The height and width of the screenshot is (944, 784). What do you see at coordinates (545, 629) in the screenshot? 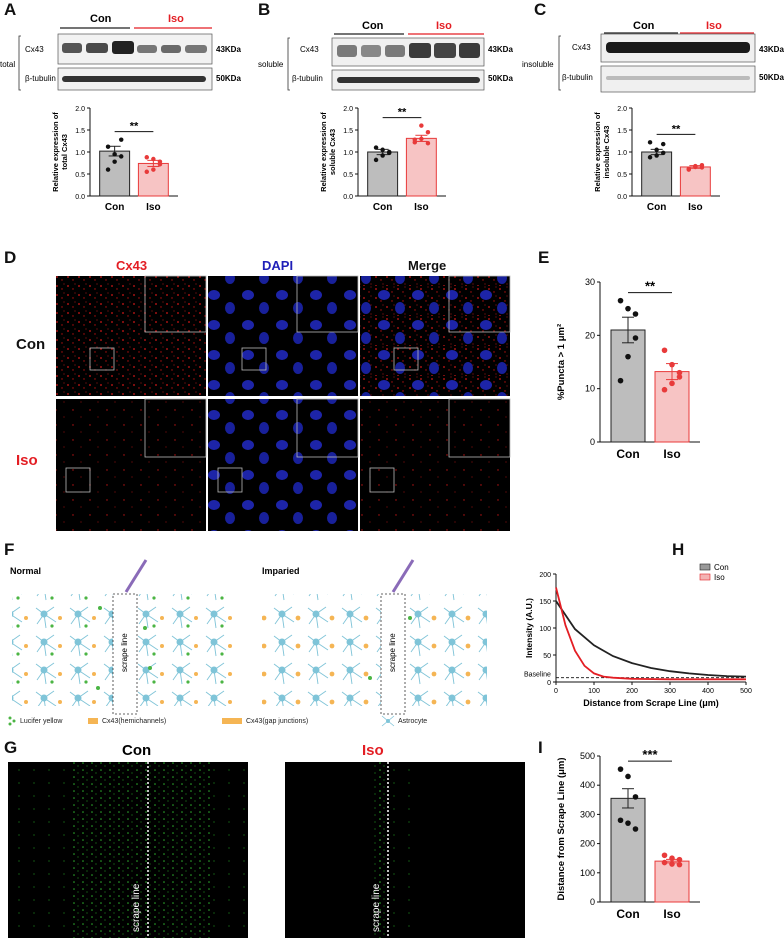
I see `y-tick-label: 100` at bounding box center [545, 629].